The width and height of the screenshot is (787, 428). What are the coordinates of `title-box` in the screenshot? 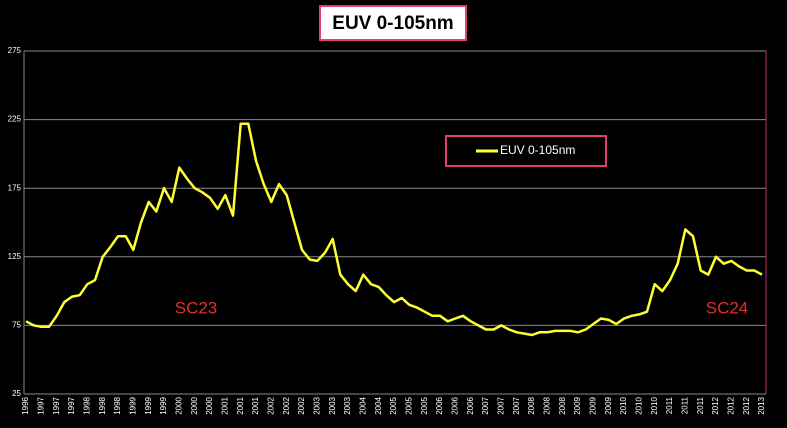 It's located at (393, 23).